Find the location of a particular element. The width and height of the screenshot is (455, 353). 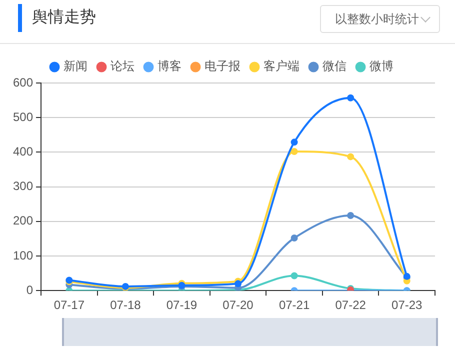

legend-label: 电子报 is located at coordinates (222, 66).